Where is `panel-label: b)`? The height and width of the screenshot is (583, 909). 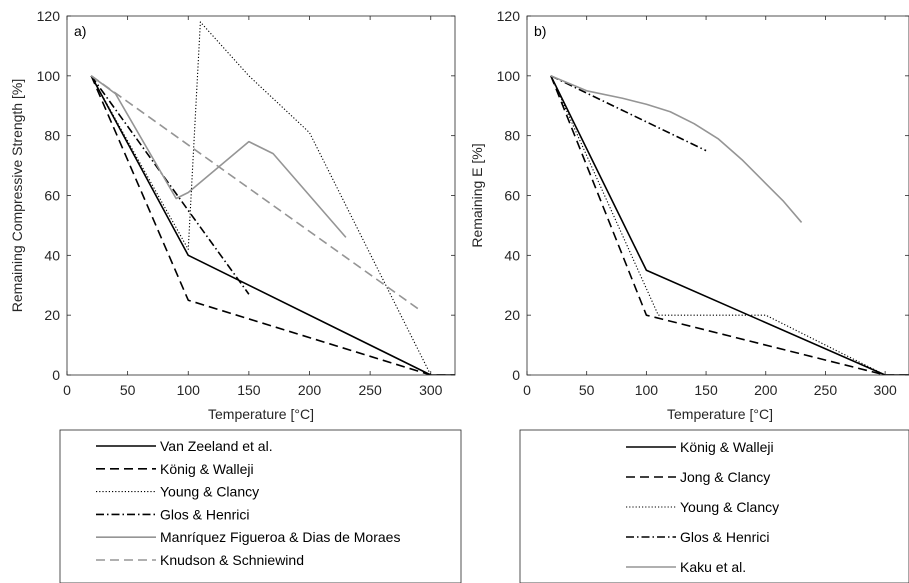 panel-label: b) is located at coordinates (540, 31).